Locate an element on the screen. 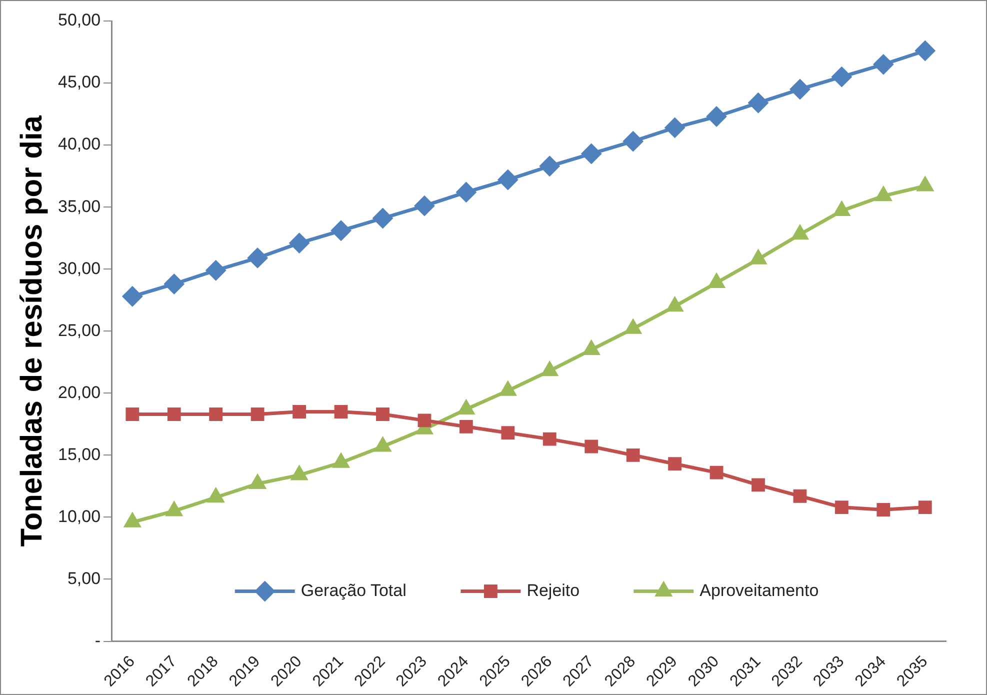 The height and width of the screenshot is (695, 987). y-tick-label: - is located at coordinates (97, 640).